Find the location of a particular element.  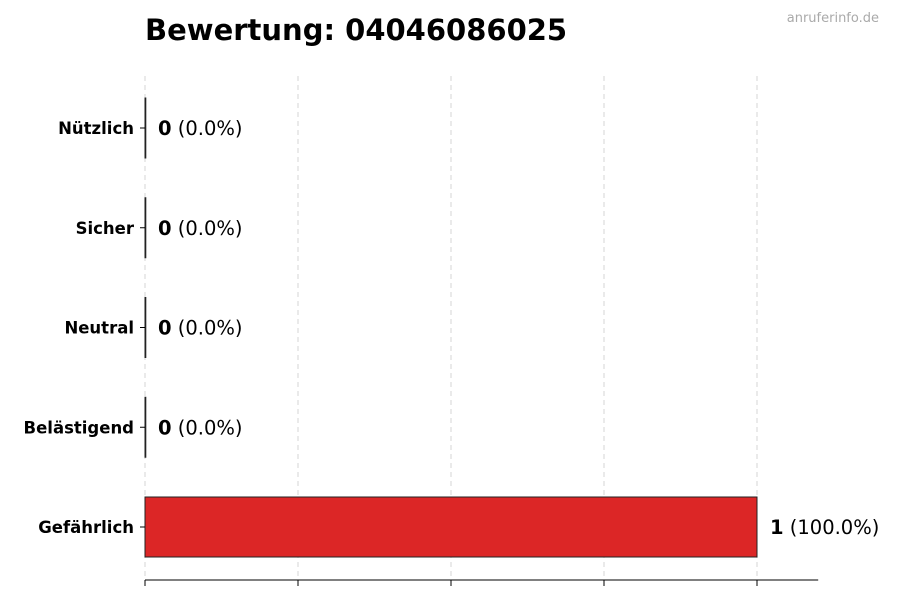

data-label-count: 1 is located at coordinates (777, 527).